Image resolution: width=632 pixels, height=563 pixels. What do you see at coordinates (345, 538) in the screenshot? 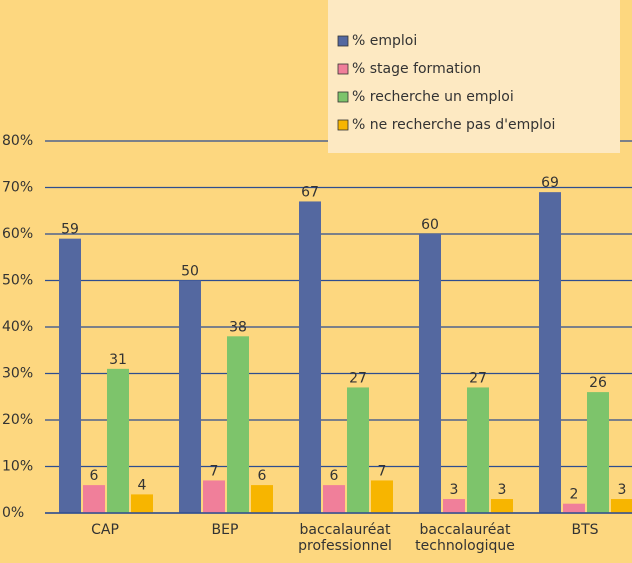
I see `x-tick-label: baccalauréat professionnel` at bounding box center [345, 538].